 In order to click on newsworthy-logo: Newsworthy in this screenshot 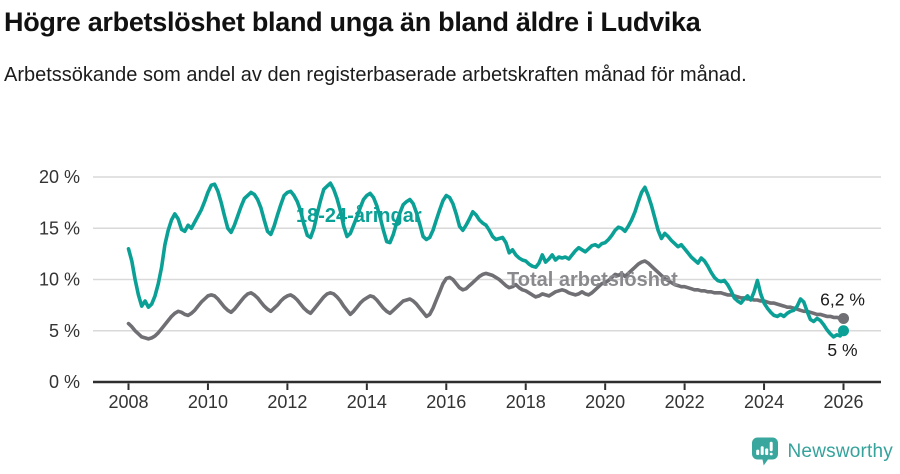, I will do `click(822, 452)`.